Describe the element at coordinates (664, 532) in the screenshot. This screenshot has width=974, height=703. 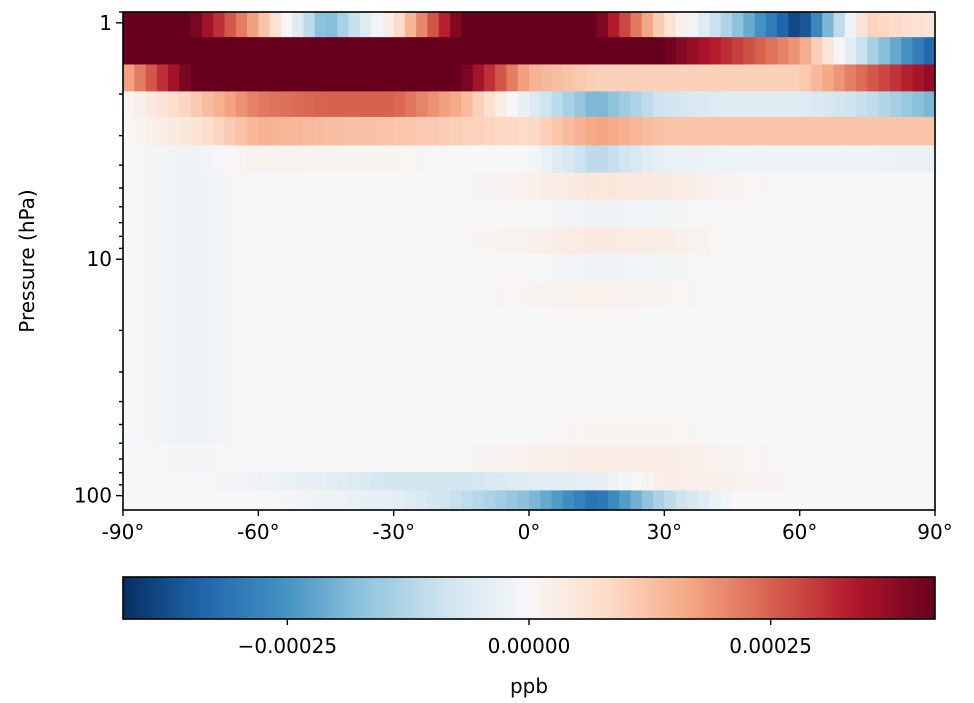
I see `x-tick-label: 30°` at that location.